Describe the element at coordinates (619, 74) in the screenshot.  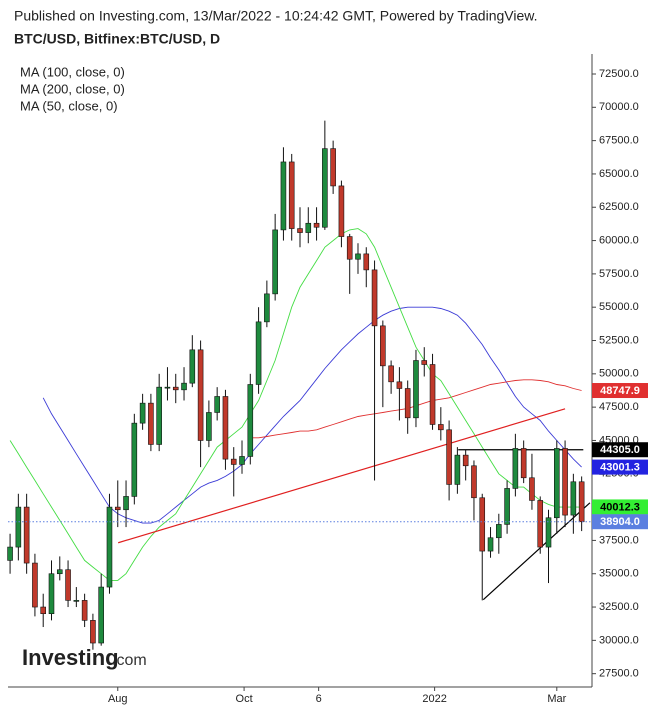
I see `y-tick-label: 72500.0` at that location.